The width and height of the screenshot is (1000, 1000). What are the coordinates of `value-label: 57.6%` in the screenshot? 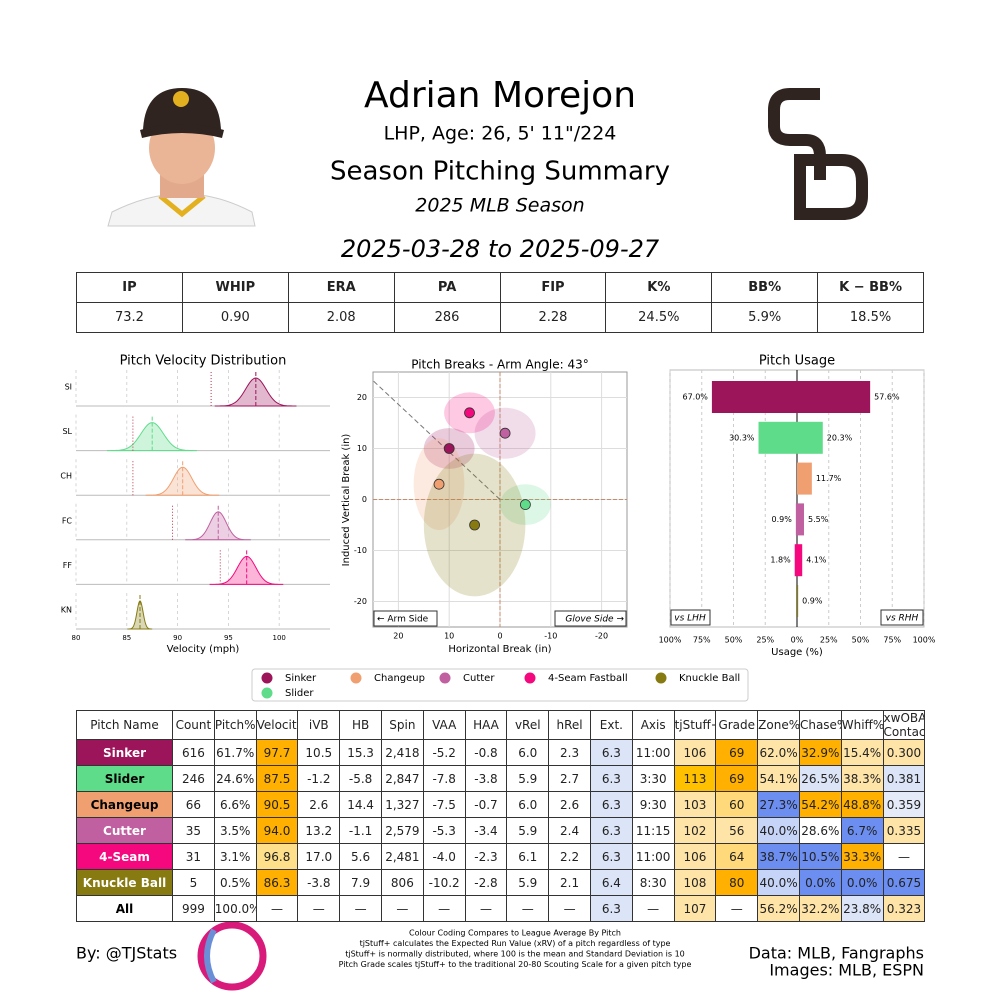 It's located at (887, 397).